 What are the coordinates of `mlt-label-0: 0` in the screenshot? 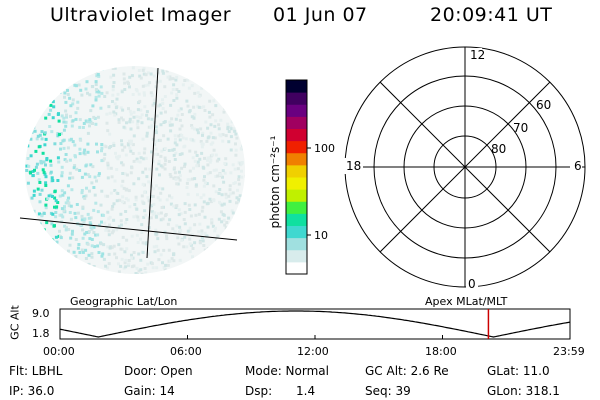 It's located at (472, 284).